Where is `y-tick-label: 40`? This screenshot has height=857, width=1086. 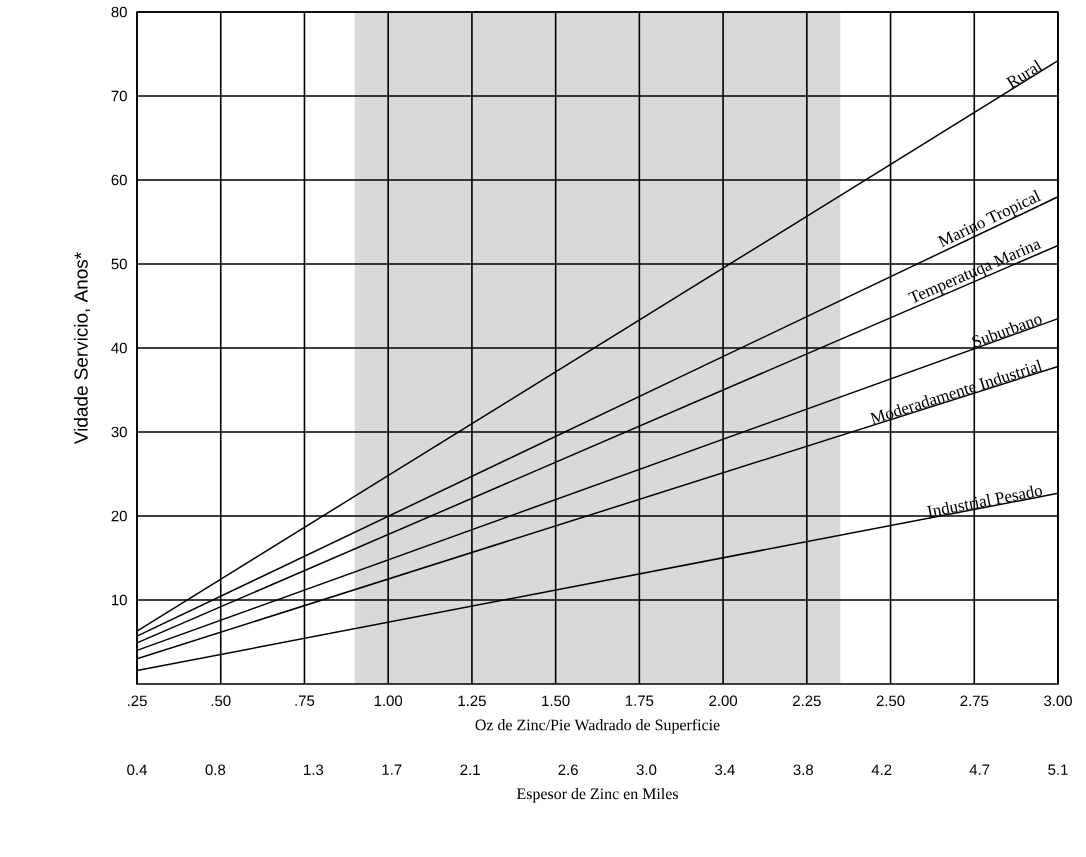 y-tick-label: 40 is located at coordinates (119, 348).